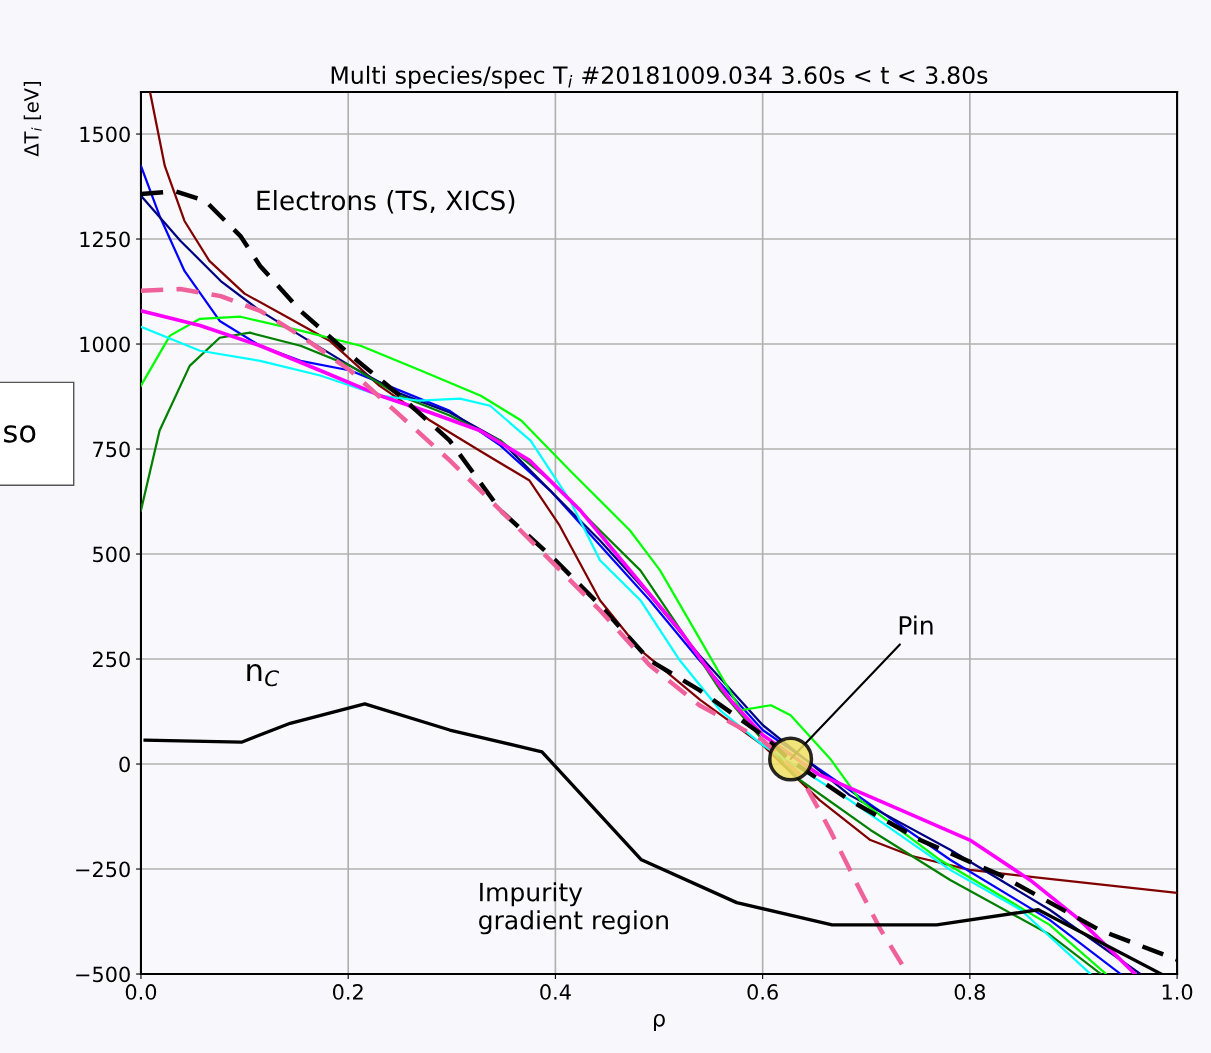  I want to click on text: so, so click(20, 434).